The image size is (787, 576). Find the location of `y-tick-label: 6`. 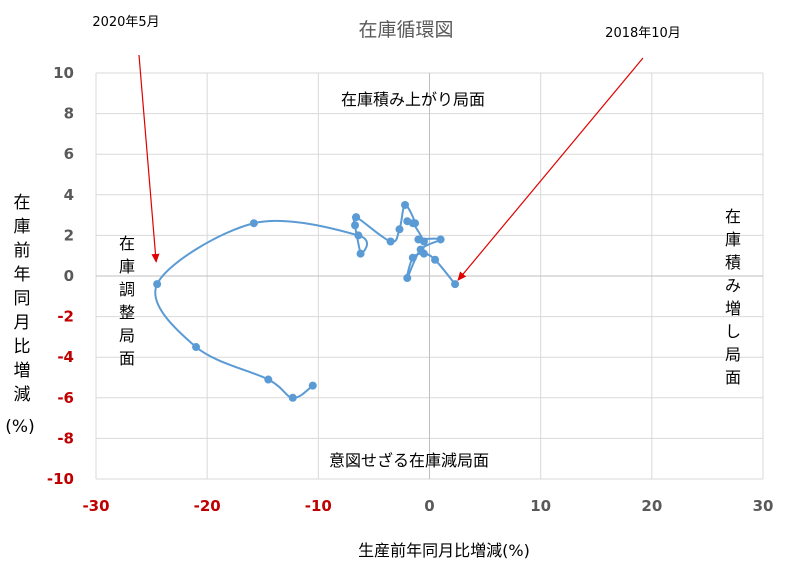

y-tick-label: 6 is located at coordinates (69, 154).